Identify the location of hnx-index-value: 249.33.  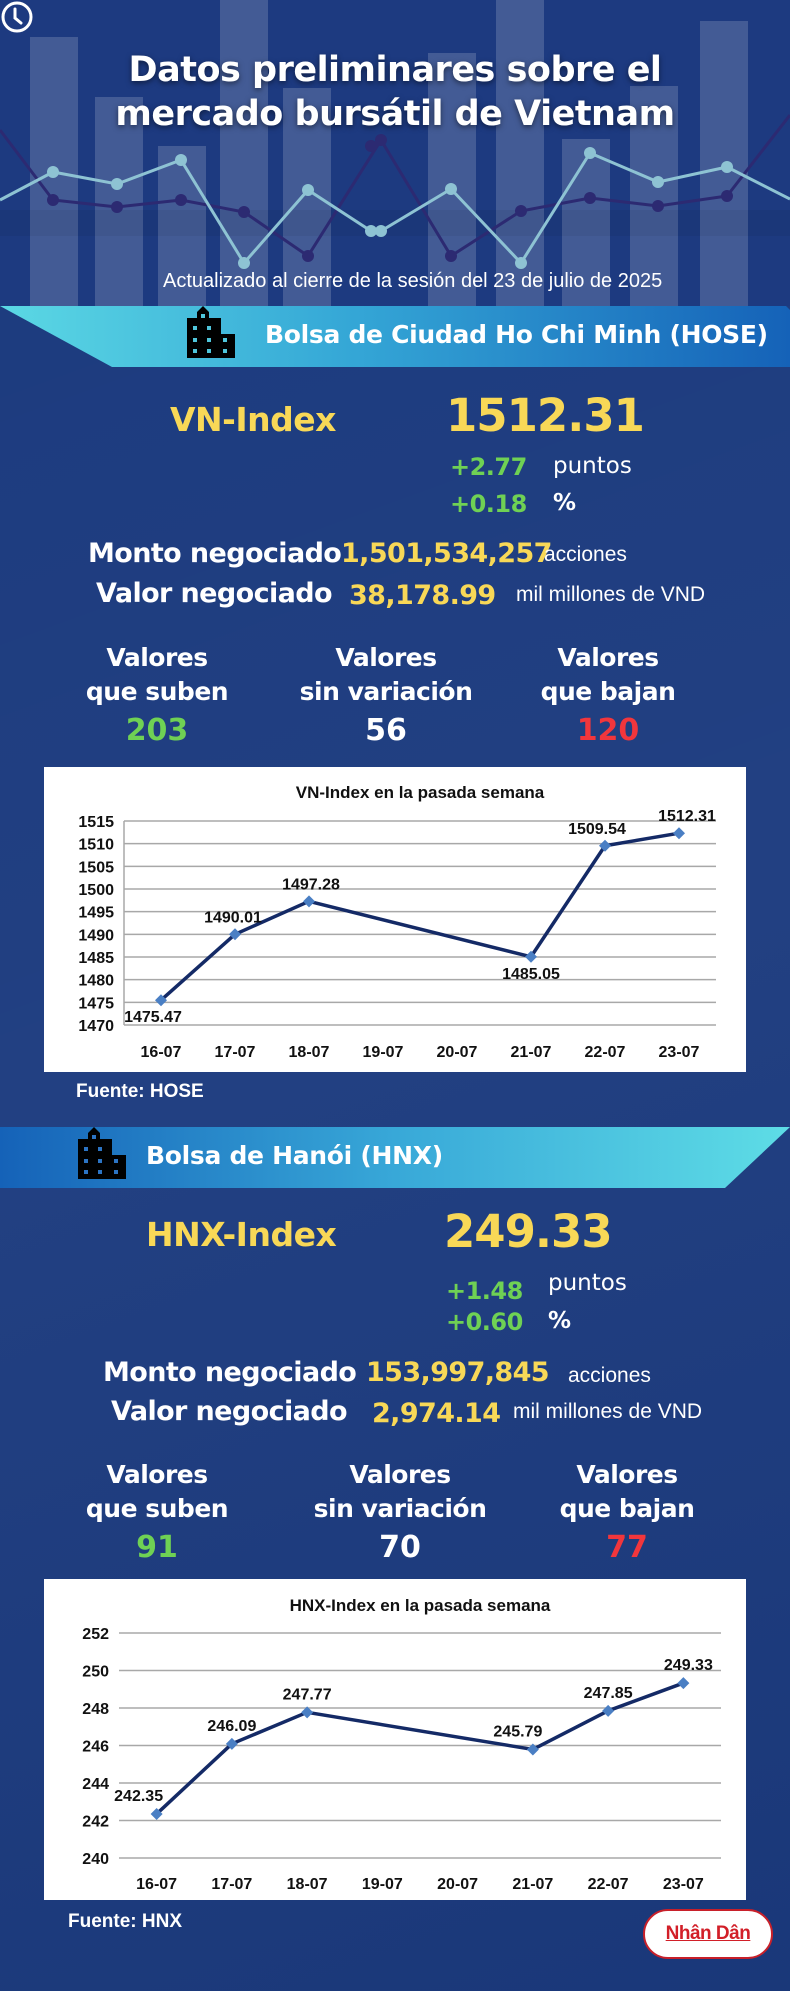
(528, 1231).